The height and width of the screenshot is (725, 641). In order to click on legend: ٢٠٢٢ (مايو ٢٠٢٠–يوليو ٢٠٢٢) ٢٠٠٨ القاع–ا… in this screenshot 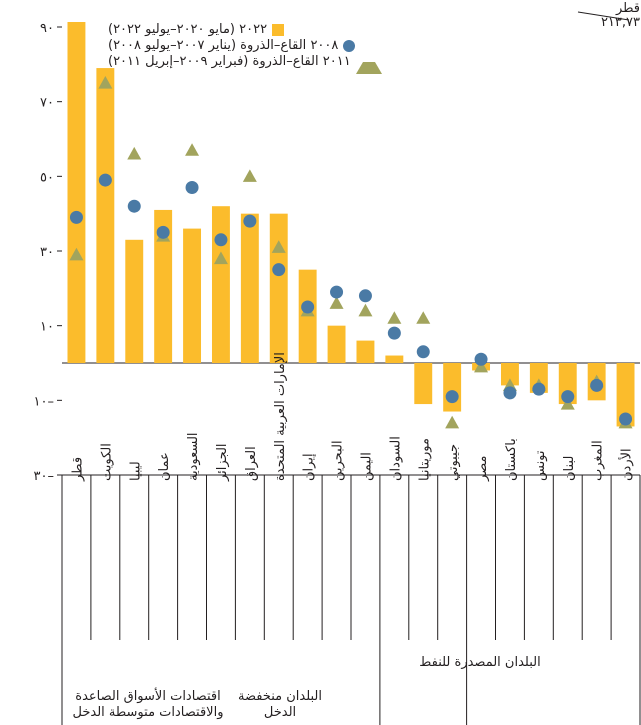, I will do `click(245, 48)`.